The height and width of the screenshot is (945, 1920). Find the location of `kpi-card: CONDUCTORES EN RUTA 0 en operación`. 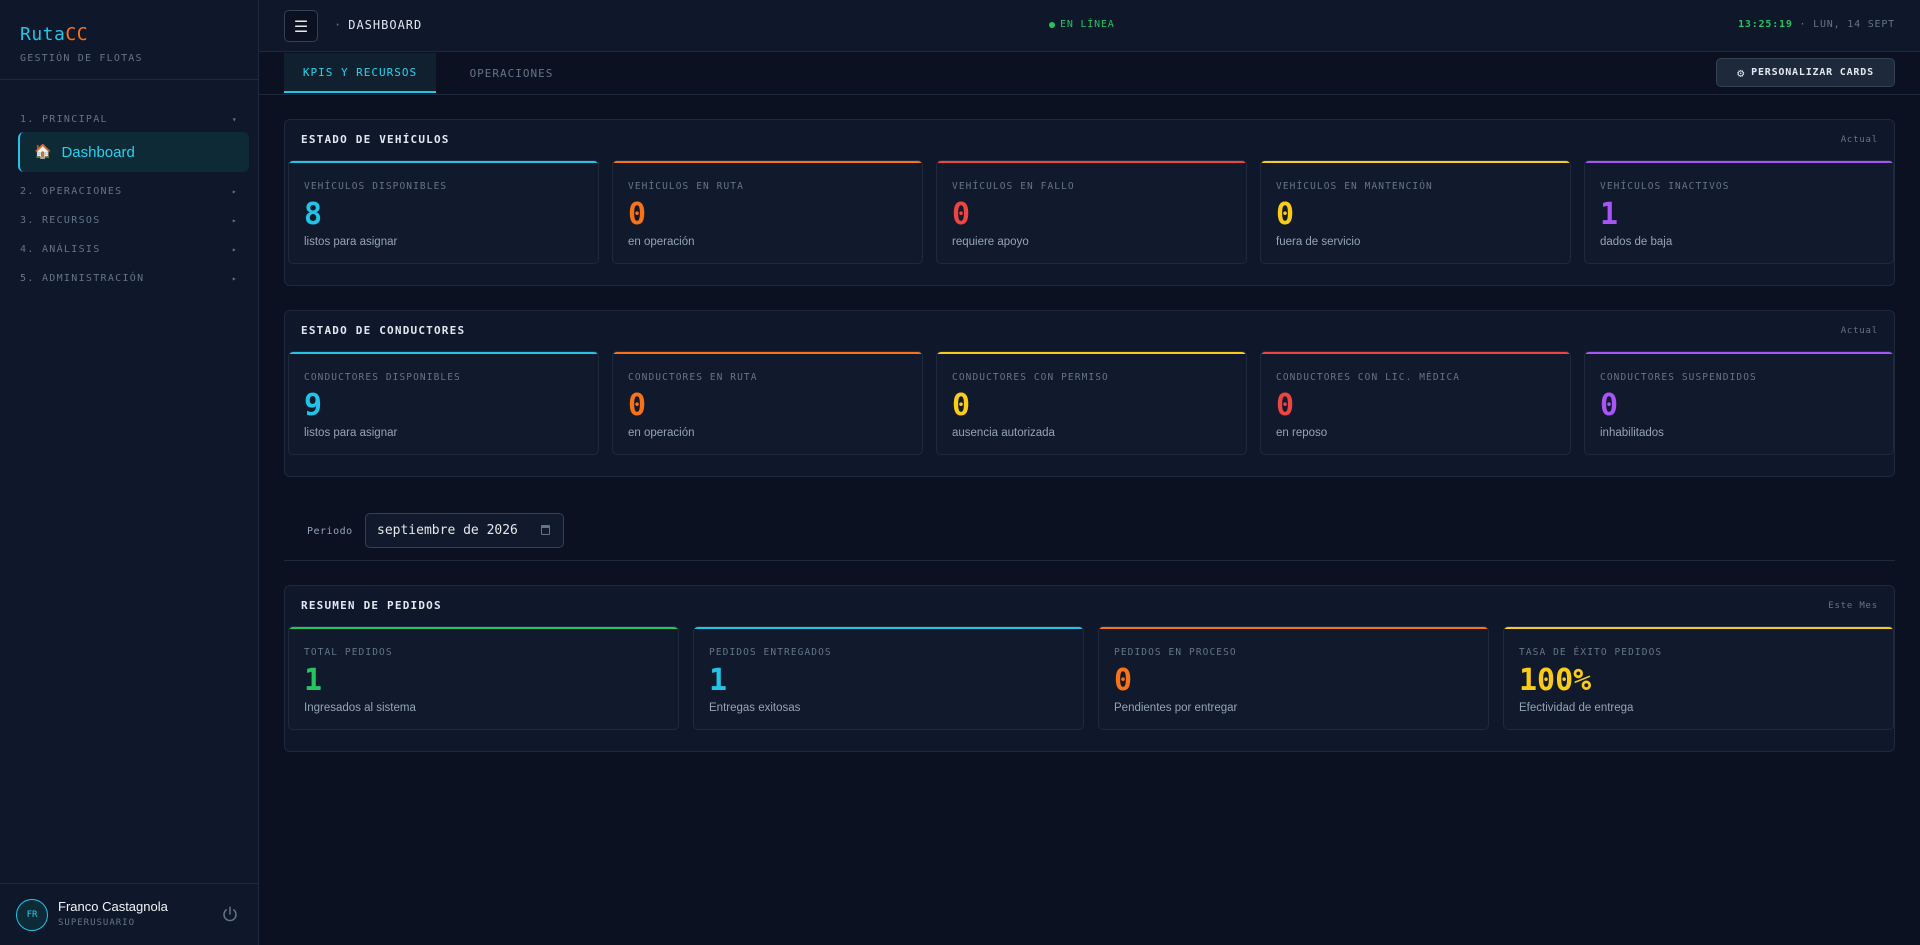

kpi-card: CONDUCTORES EN RUTA 0 en operación is located at coordinates (767, 403).